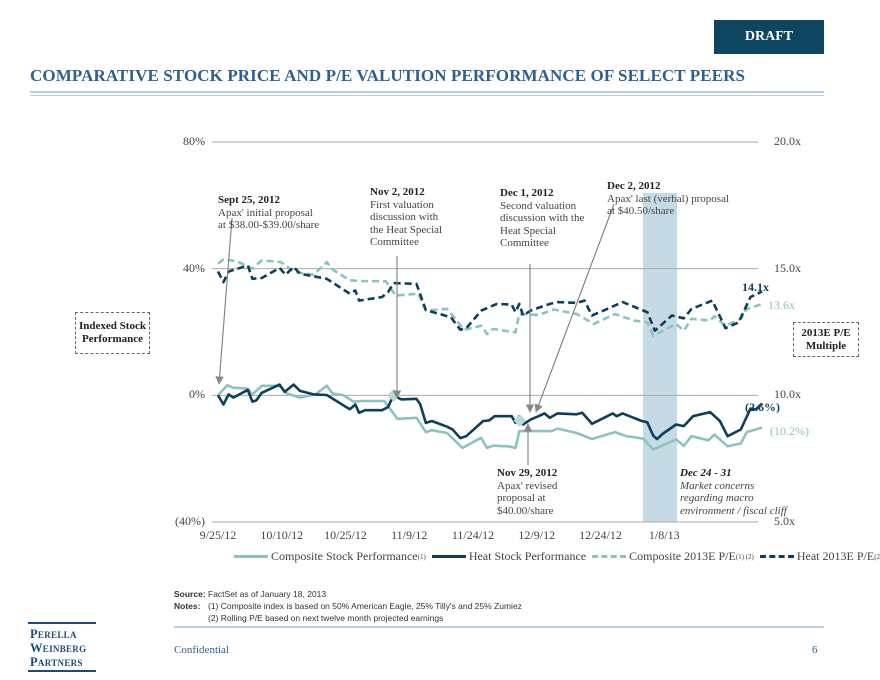 The image size is (880, 680). Describe the element at coordinates (682, 556) in the screenshot. I see `legend-label: Composite 2013E P/E` at that location.